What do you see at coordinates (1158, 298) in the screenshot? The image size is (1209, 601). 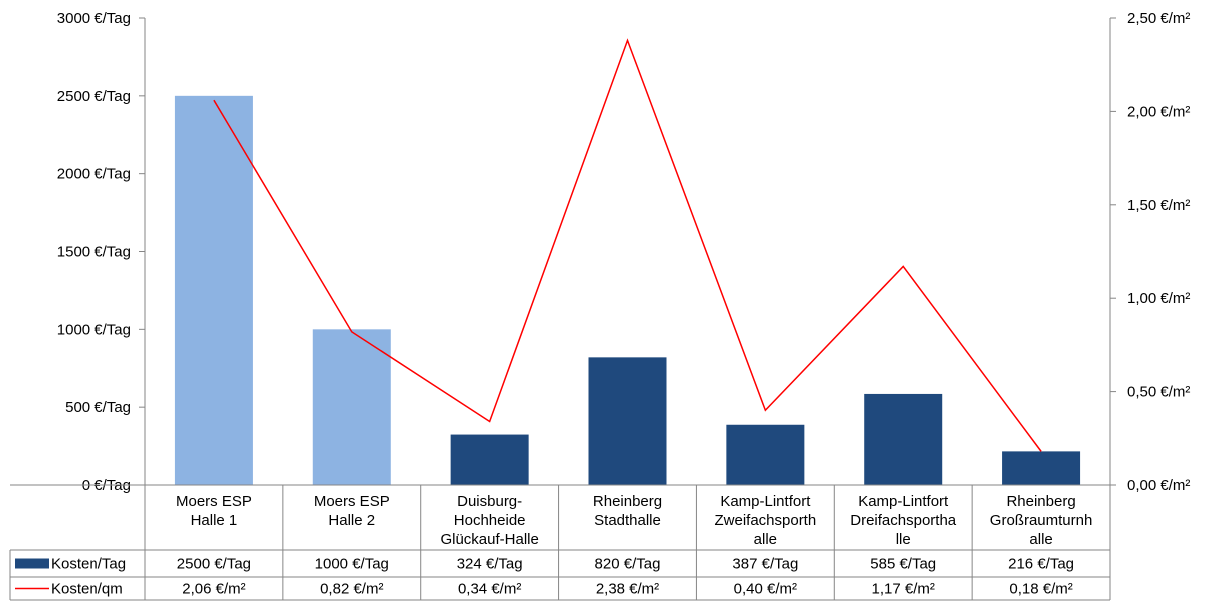 I see `right-axis-tick-label: 1,00 €/m²` at bounding box center [1158, 298].